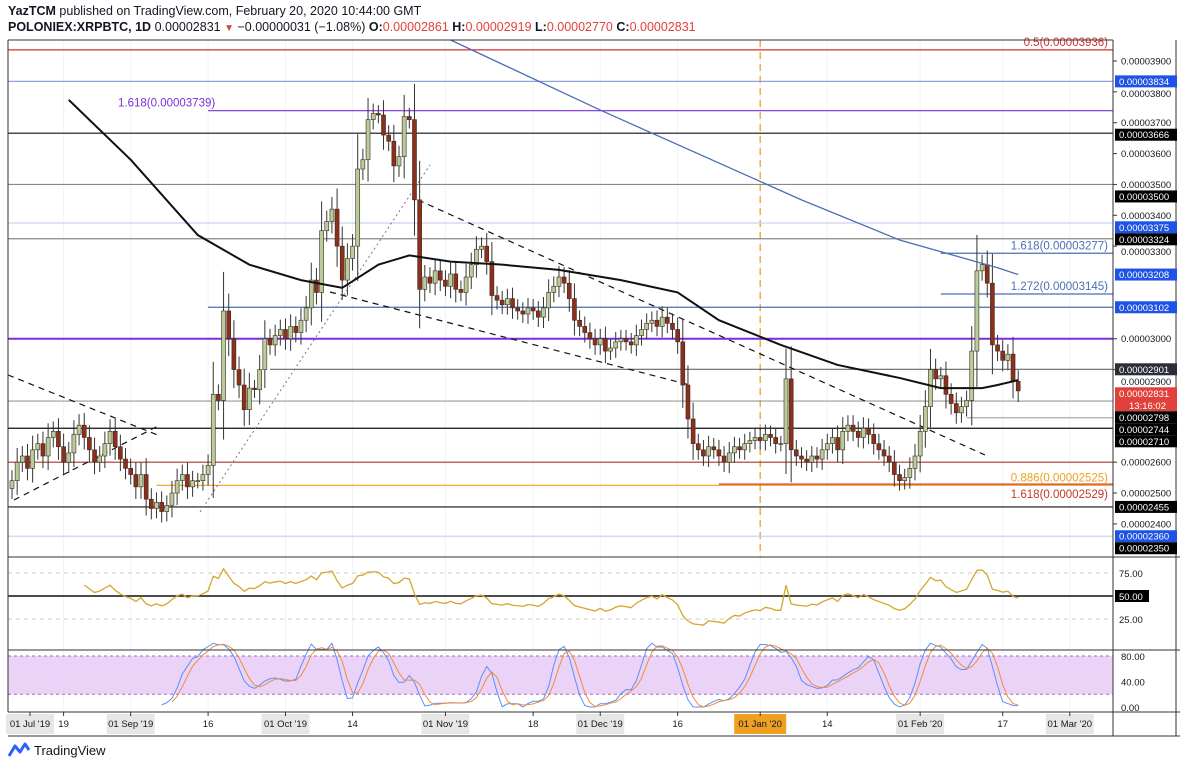  What do you see at coordinates (1146, 185) in the screenshot?
I see `price-tick-label: 0.00003500` at bounding box center [1146, 185].